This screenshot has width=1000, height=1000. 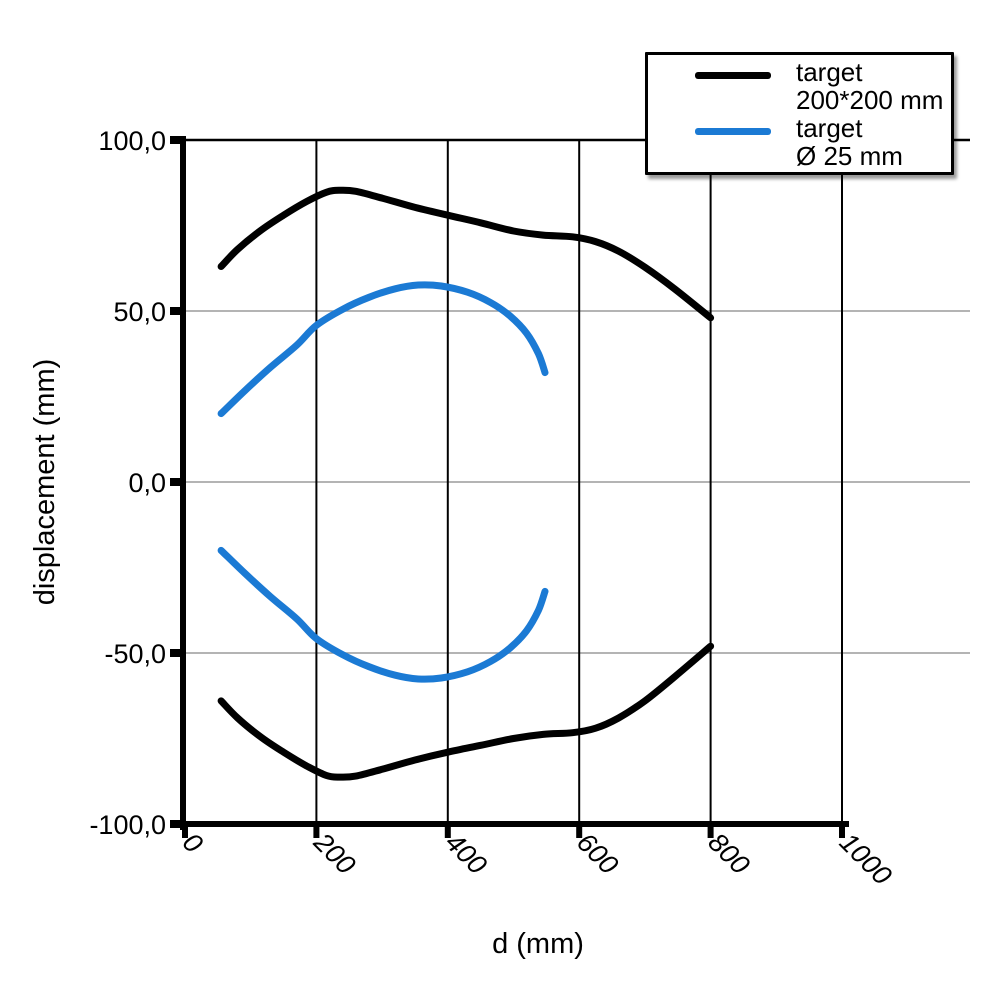 I want to click on legend-line-blue-icon, so click(x=733, y=131).